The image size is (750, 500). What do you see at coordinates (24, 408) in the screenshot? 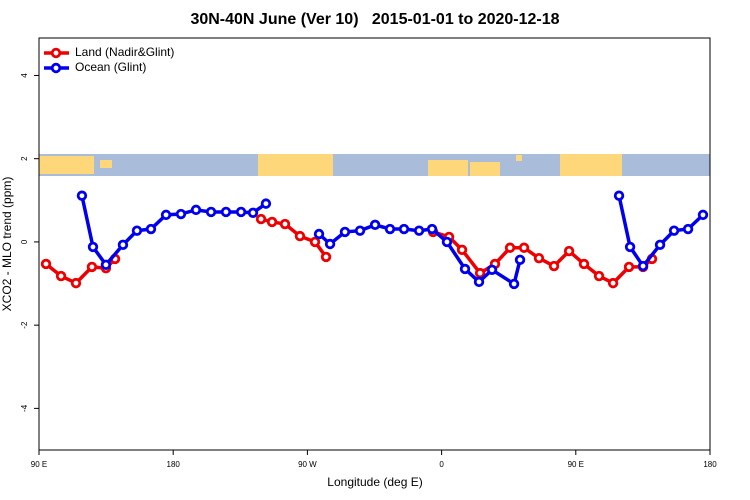
I see `y-tick-label: -4` at bounding box center [24, 408].